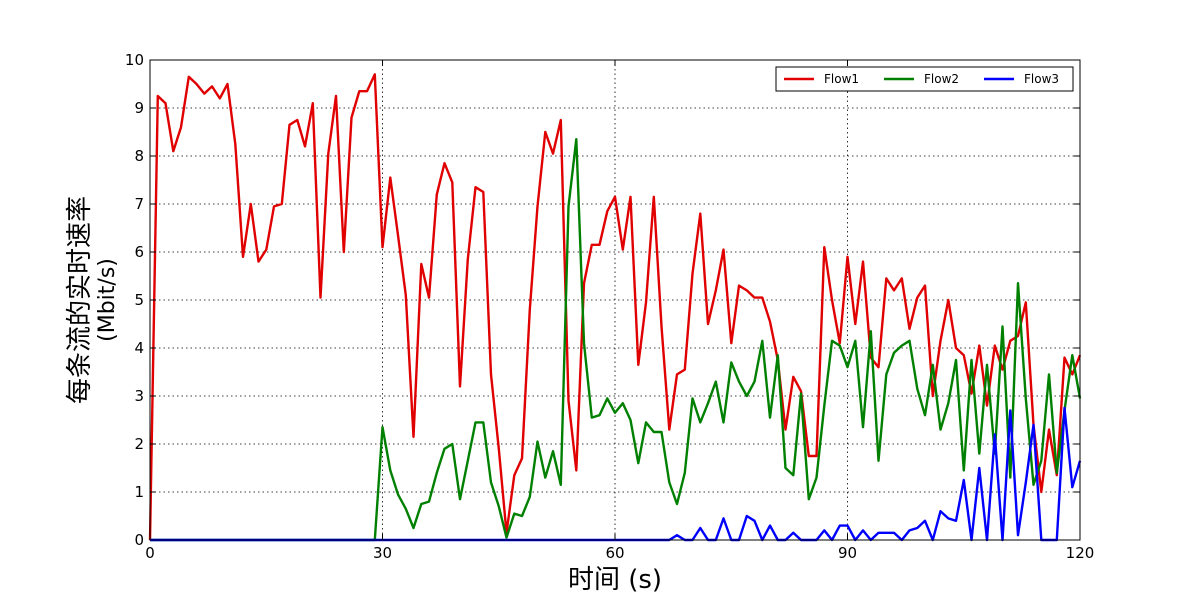 The width and height of the screenshot is (1200, 600). What do you see at coordinates (847, 553) in the screenshot?
I see `x-tick-label: 90` at bounding box center [847, 553].